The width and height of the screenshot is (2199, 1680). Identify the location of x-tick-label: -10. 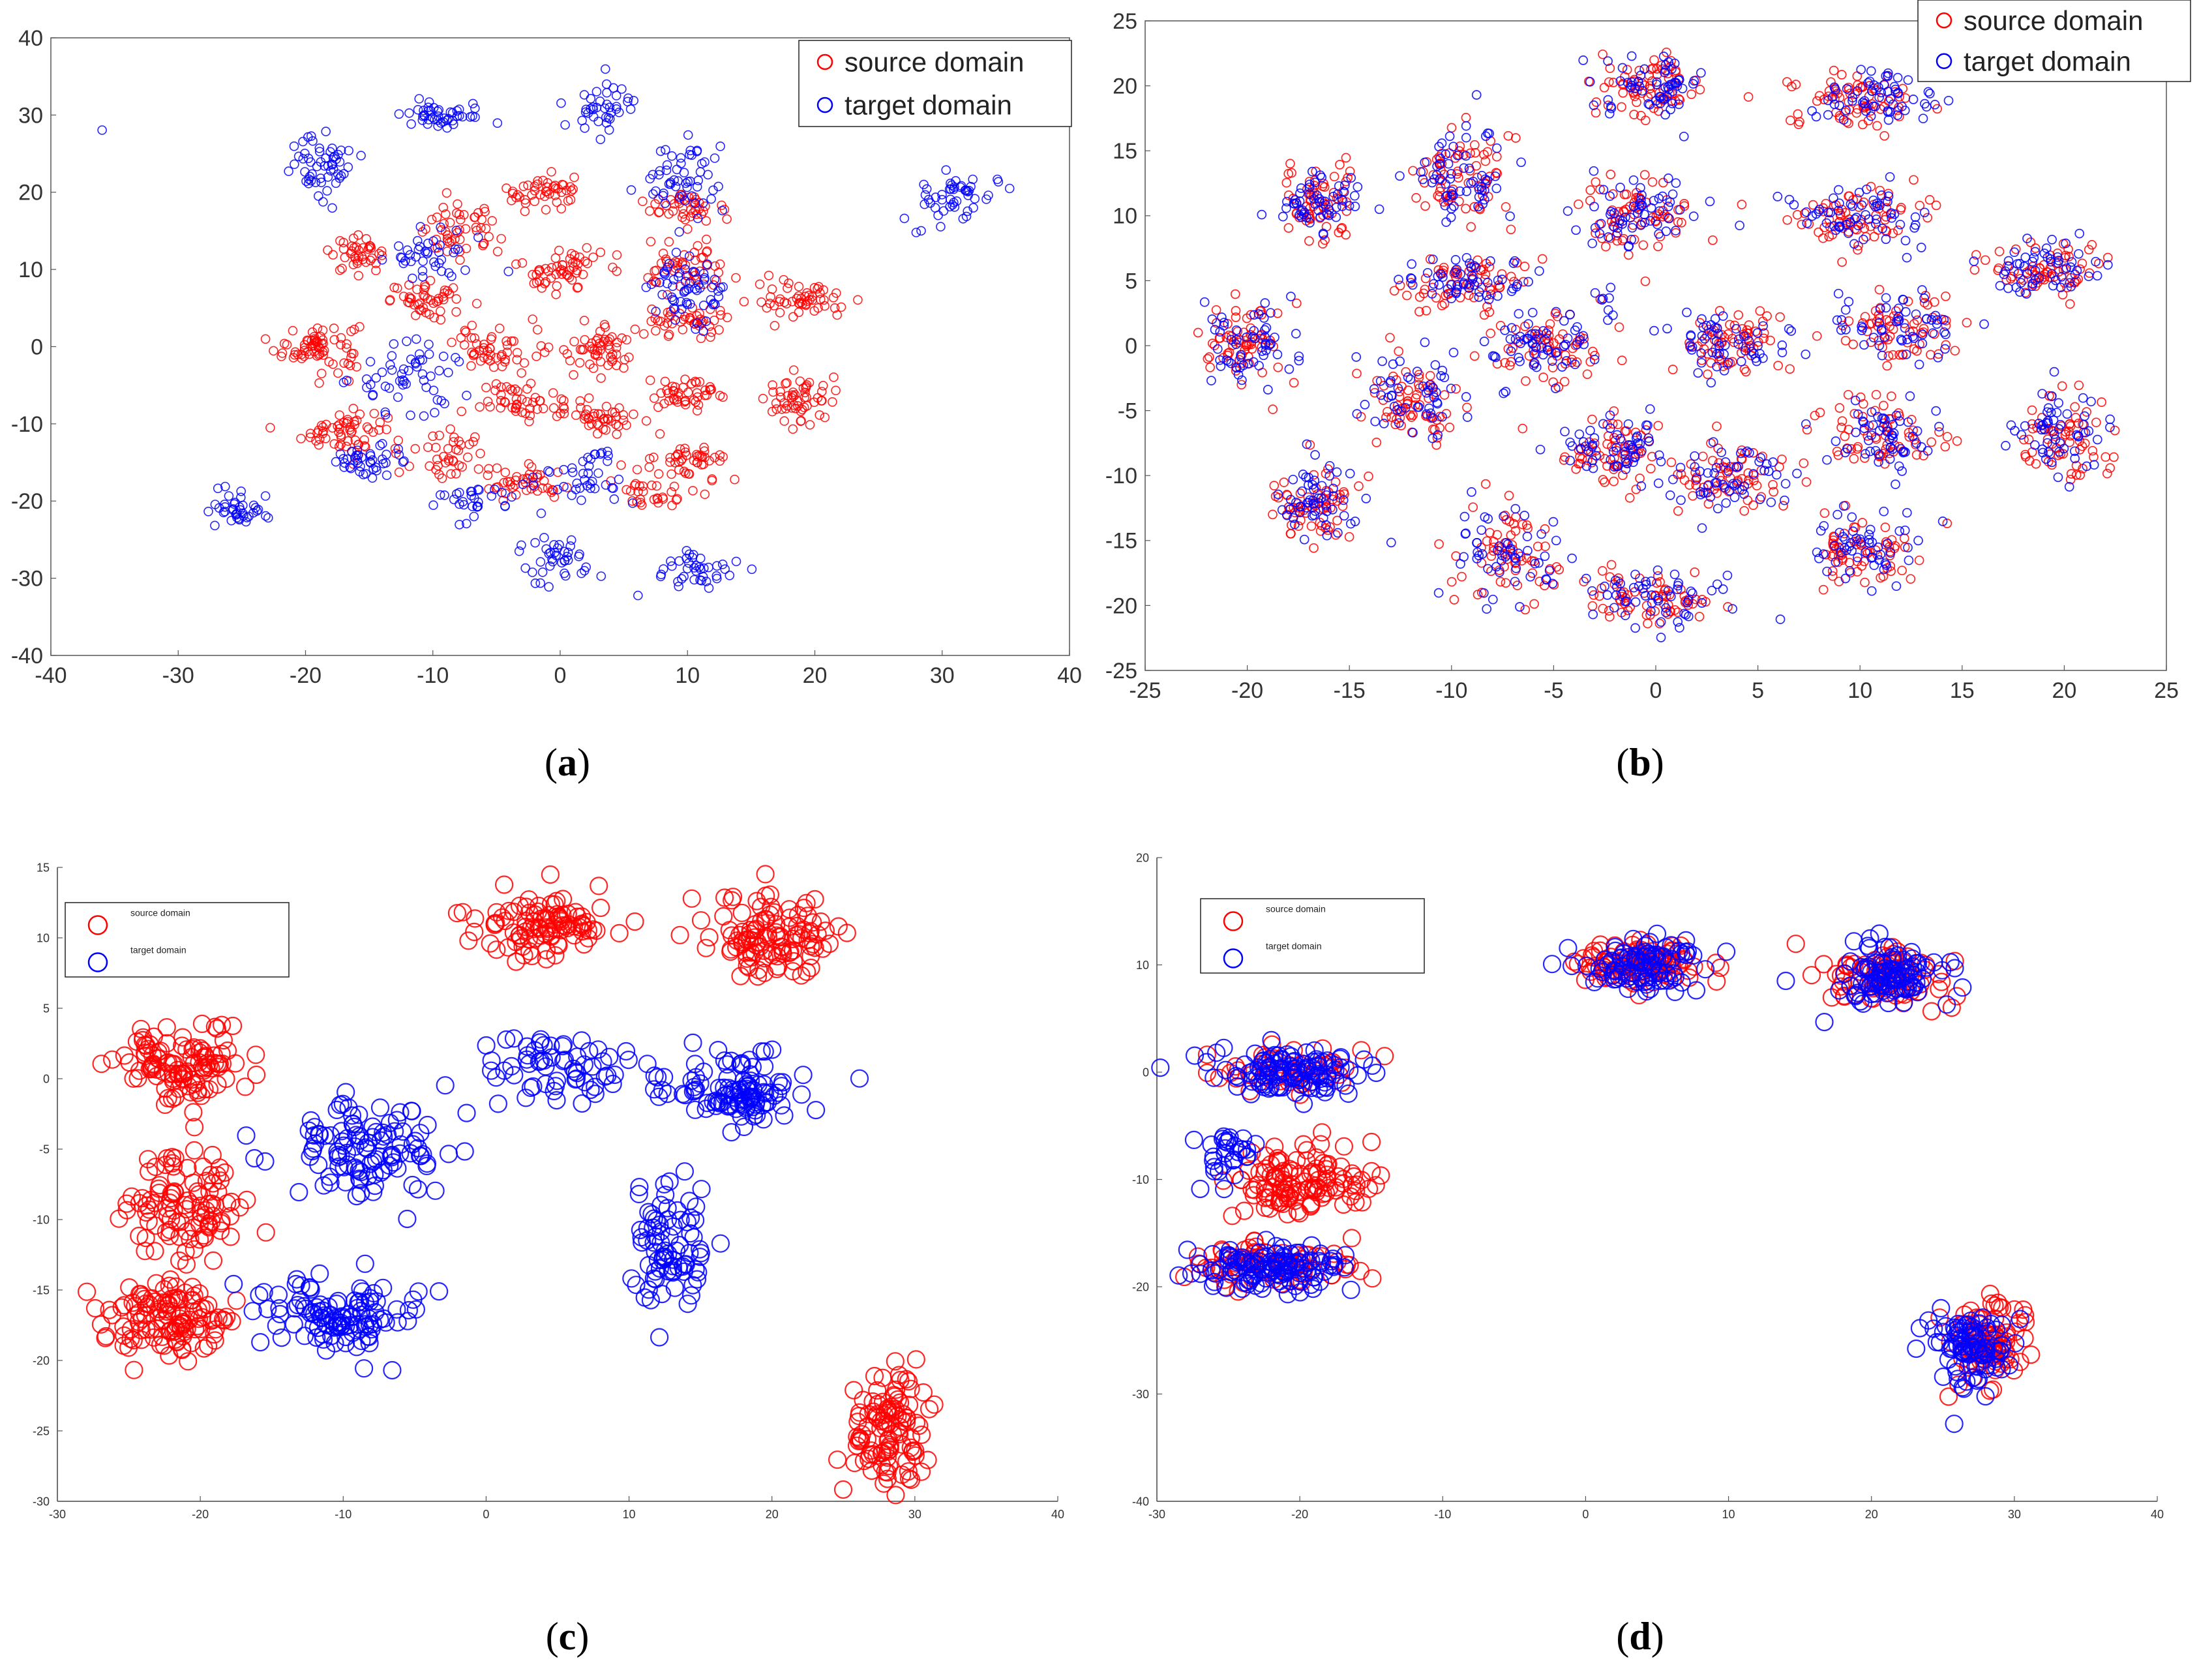
(1451, 690).